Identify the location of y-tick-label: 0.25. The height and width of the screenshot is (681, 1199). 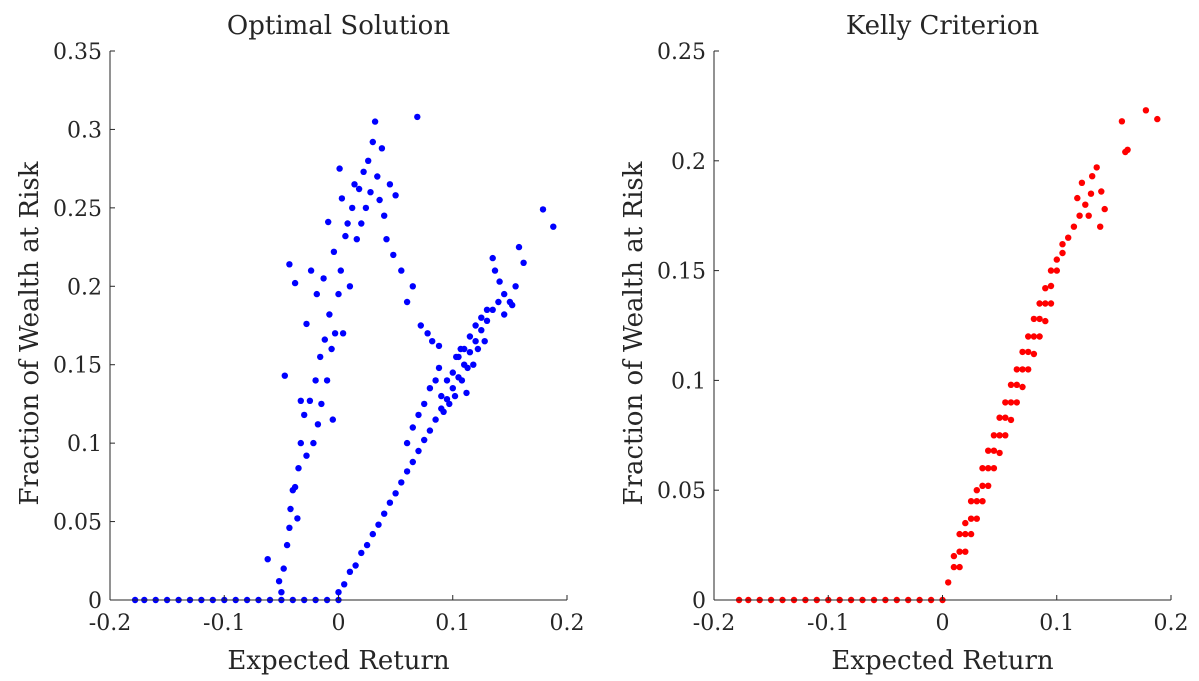
(77, 209).